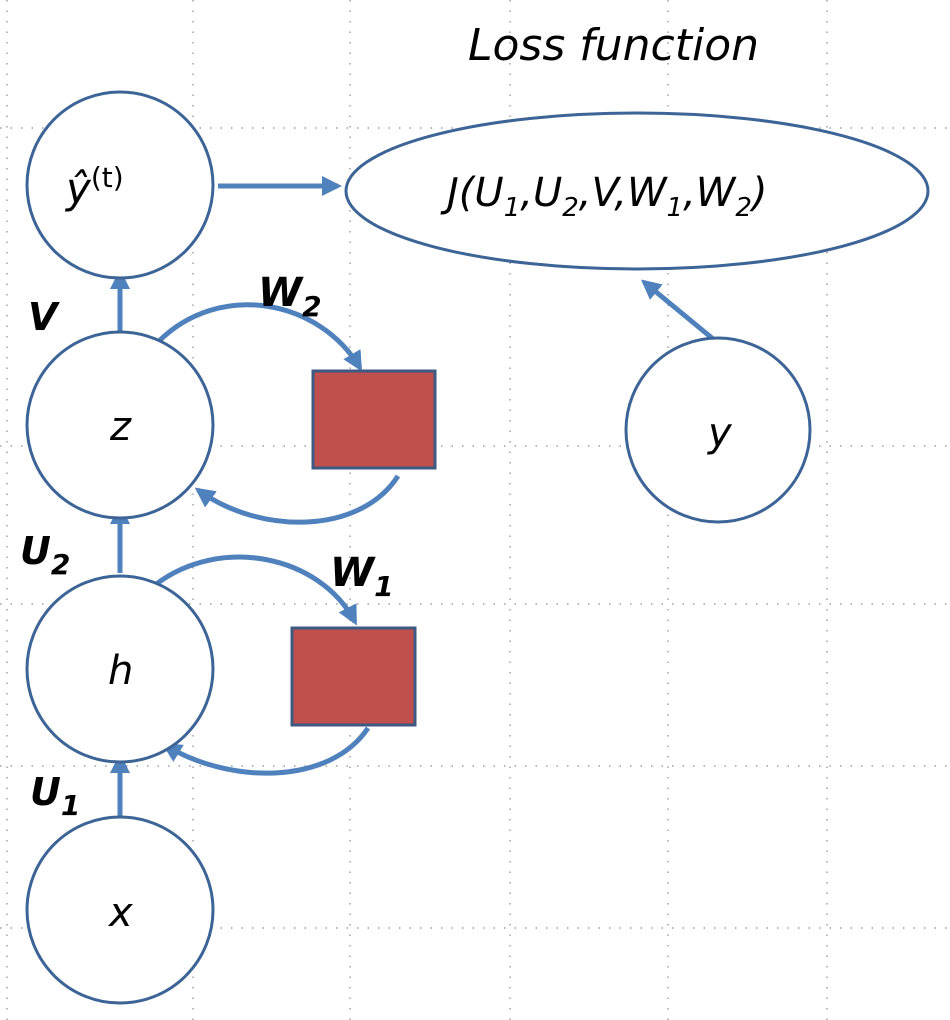 The width and height of the screenshot is (950, 1020). Describe the element at coordinates (45, 555) in the screenshot. I see `u2-weight-label: U2` at that location.